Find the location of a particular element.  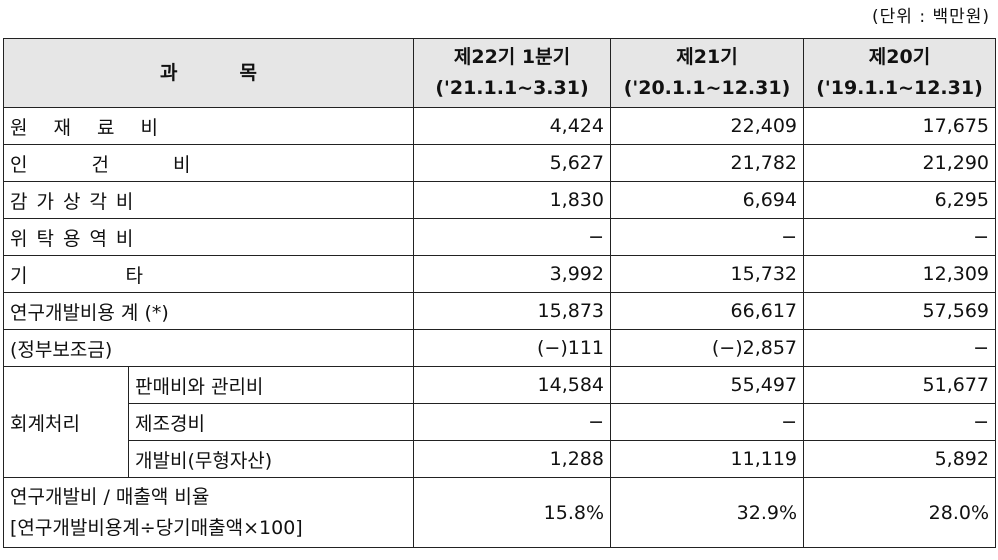

ratio-label-line2: [연구개발비용계÷당기매출액×100] is located at coordinates (156, 527).